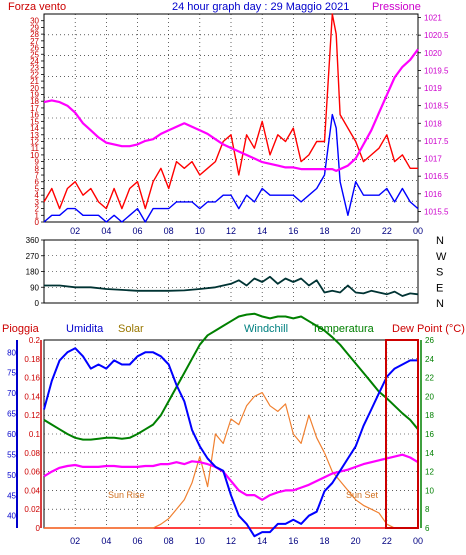 The width and height of the screenshot is (466, 555). I want to click on direction-tick-label: 90, so click(34, 287).